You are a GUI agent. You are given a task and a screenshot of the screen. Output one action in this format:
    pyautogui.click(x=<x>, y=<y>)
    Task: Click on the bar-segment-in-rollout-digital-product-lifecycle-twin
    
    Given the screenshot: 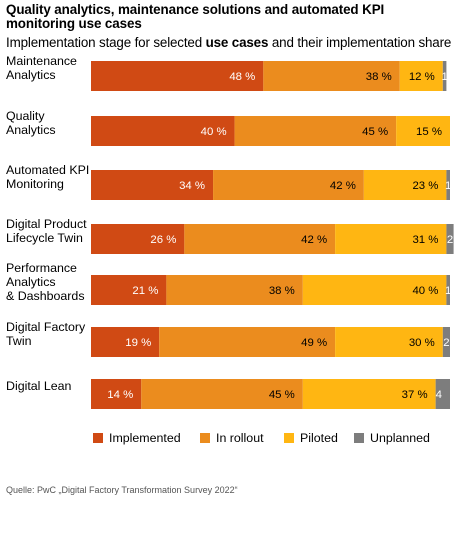 What is the action you would take?
    pyautogui.click(x=260, y=239)
    